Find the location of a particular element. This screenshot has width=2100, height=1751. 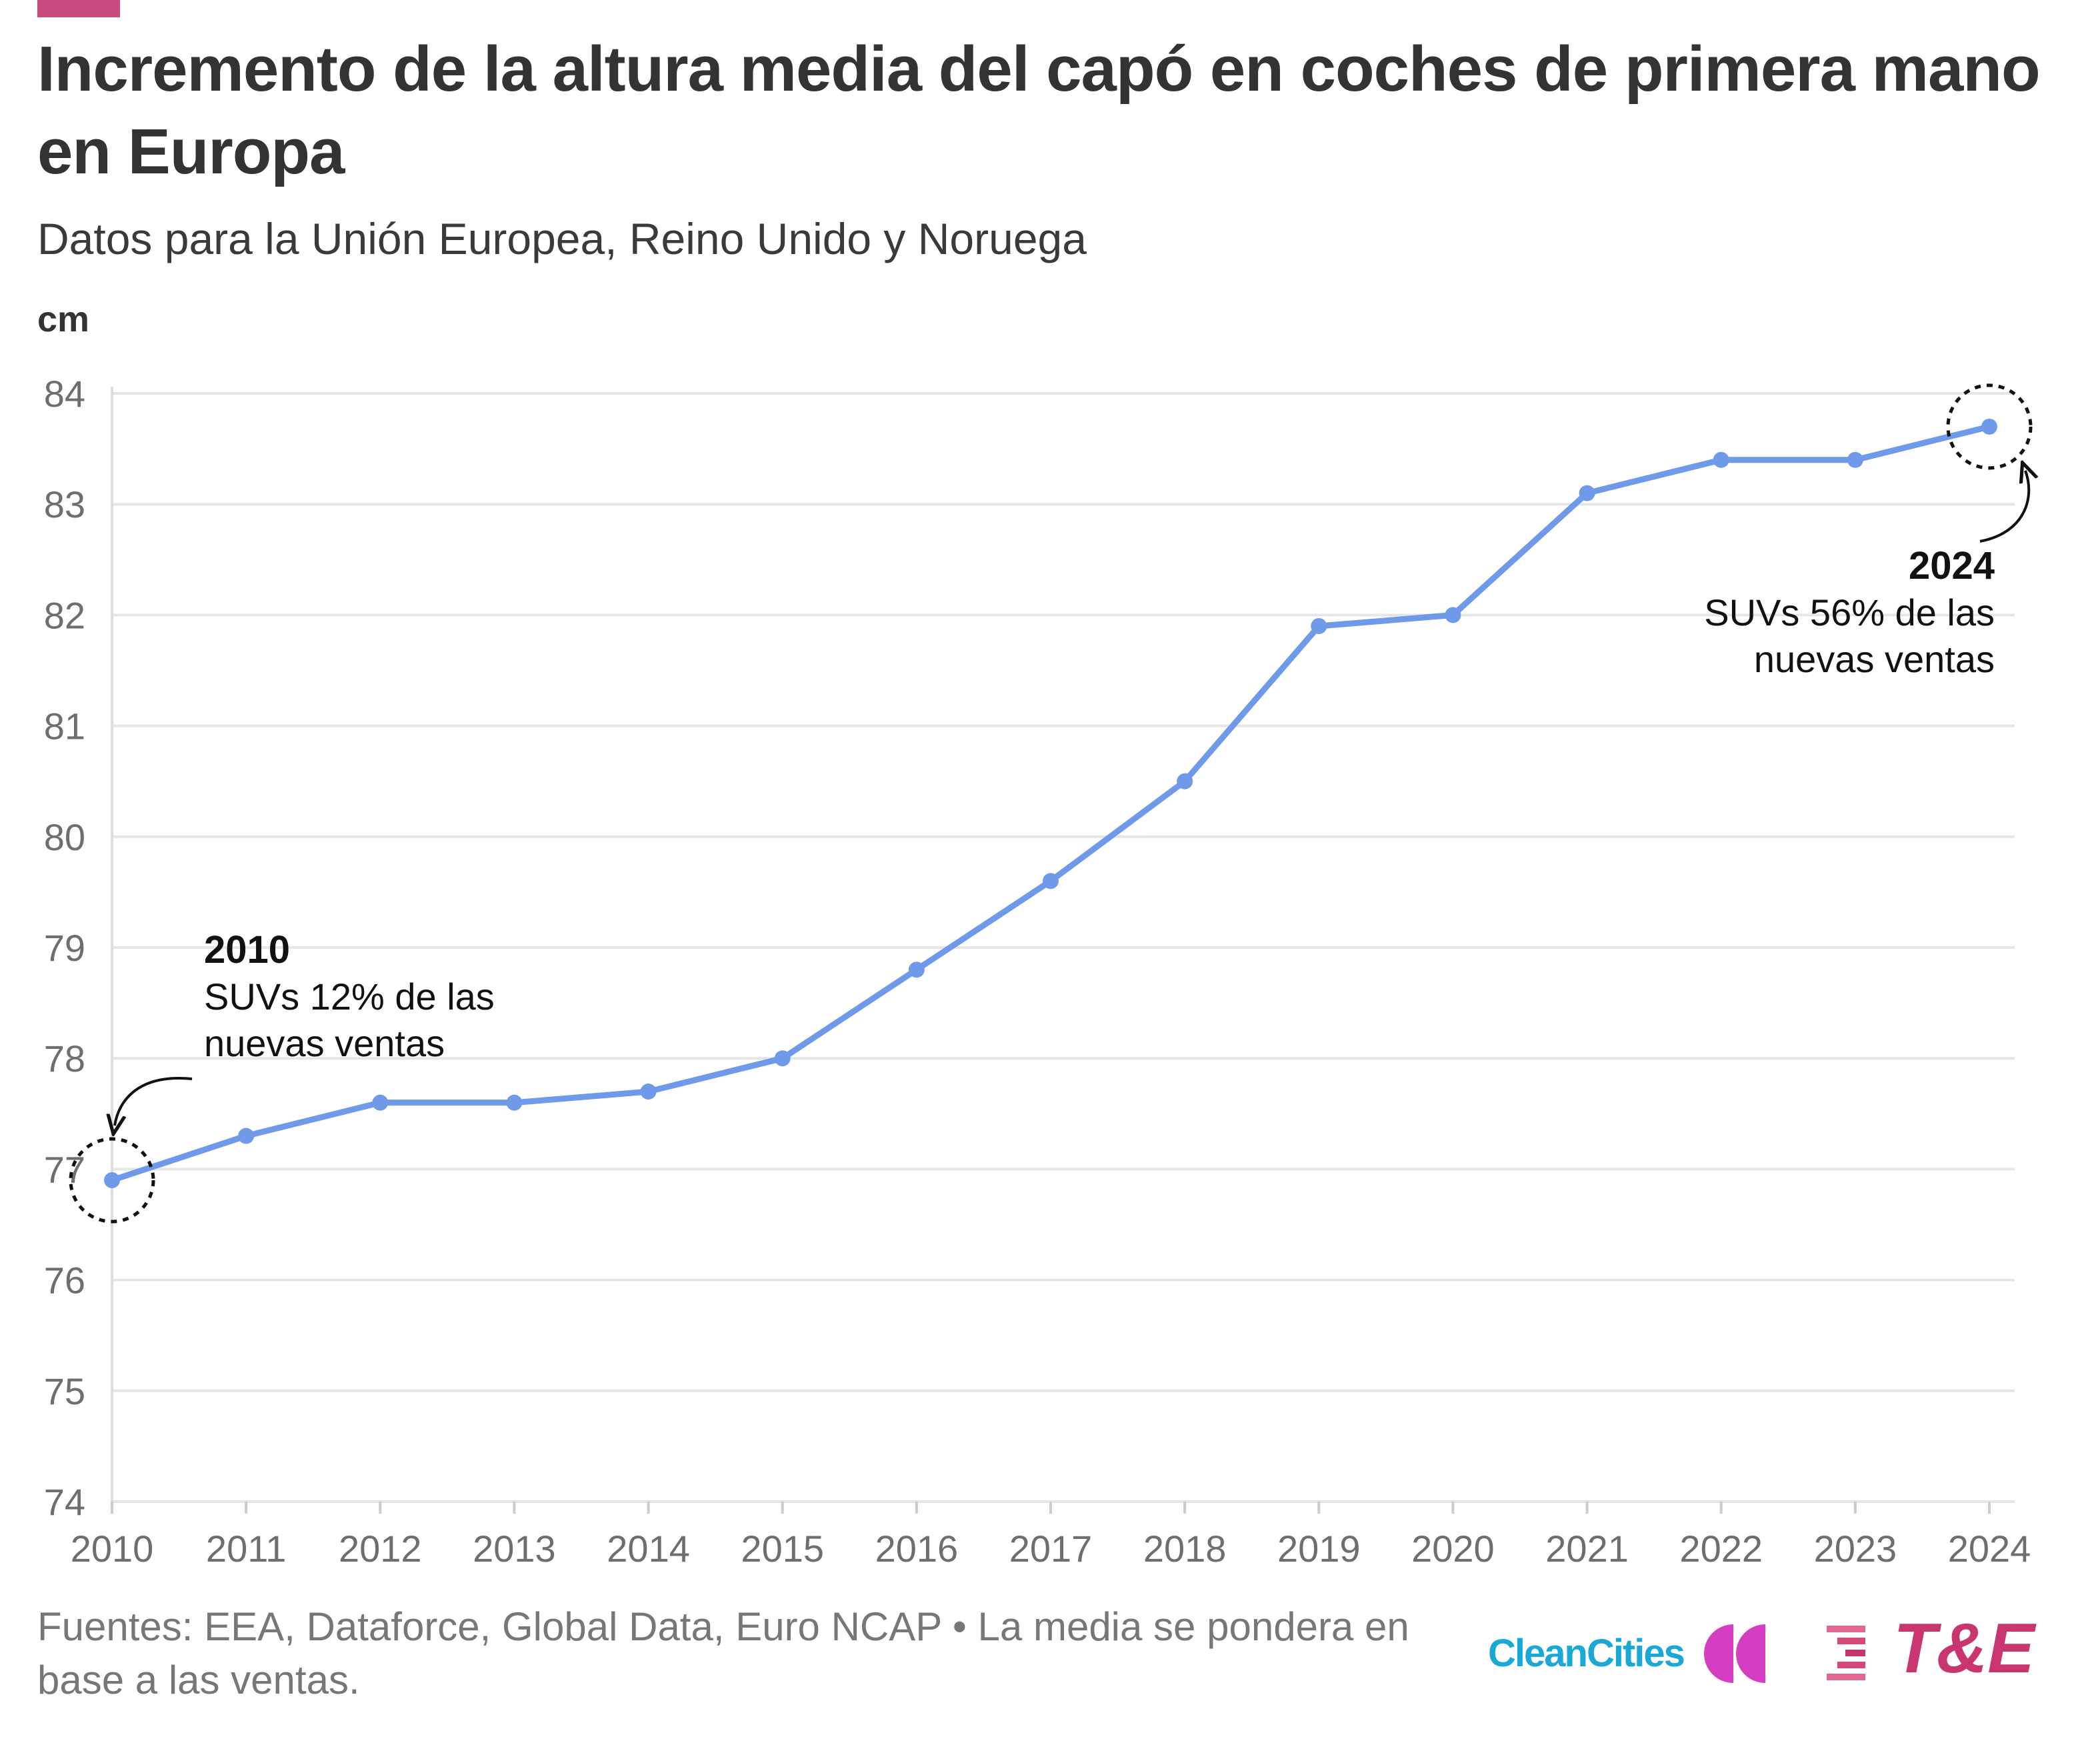

y-tick-label: 74 is located at coordinates (64, 1502).